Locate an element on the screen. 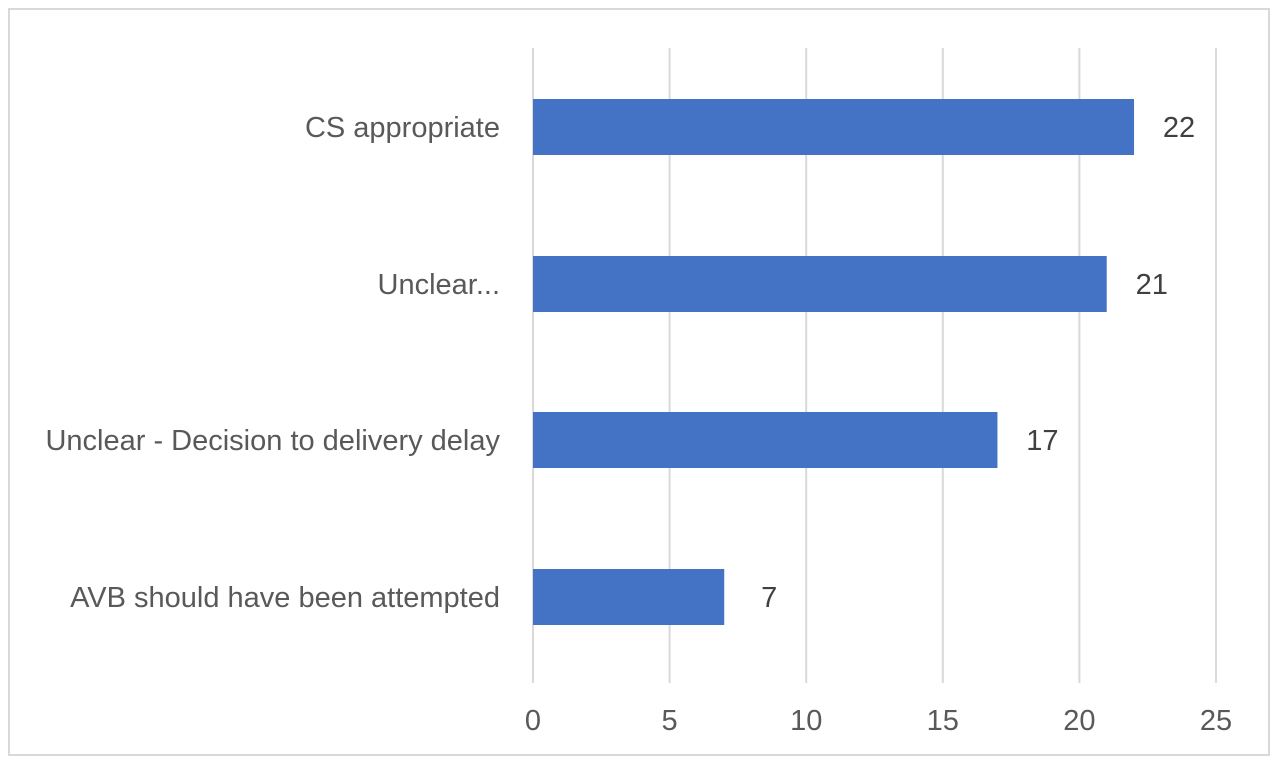  category-label: CS appropriate is located at coordinates (402, 128).